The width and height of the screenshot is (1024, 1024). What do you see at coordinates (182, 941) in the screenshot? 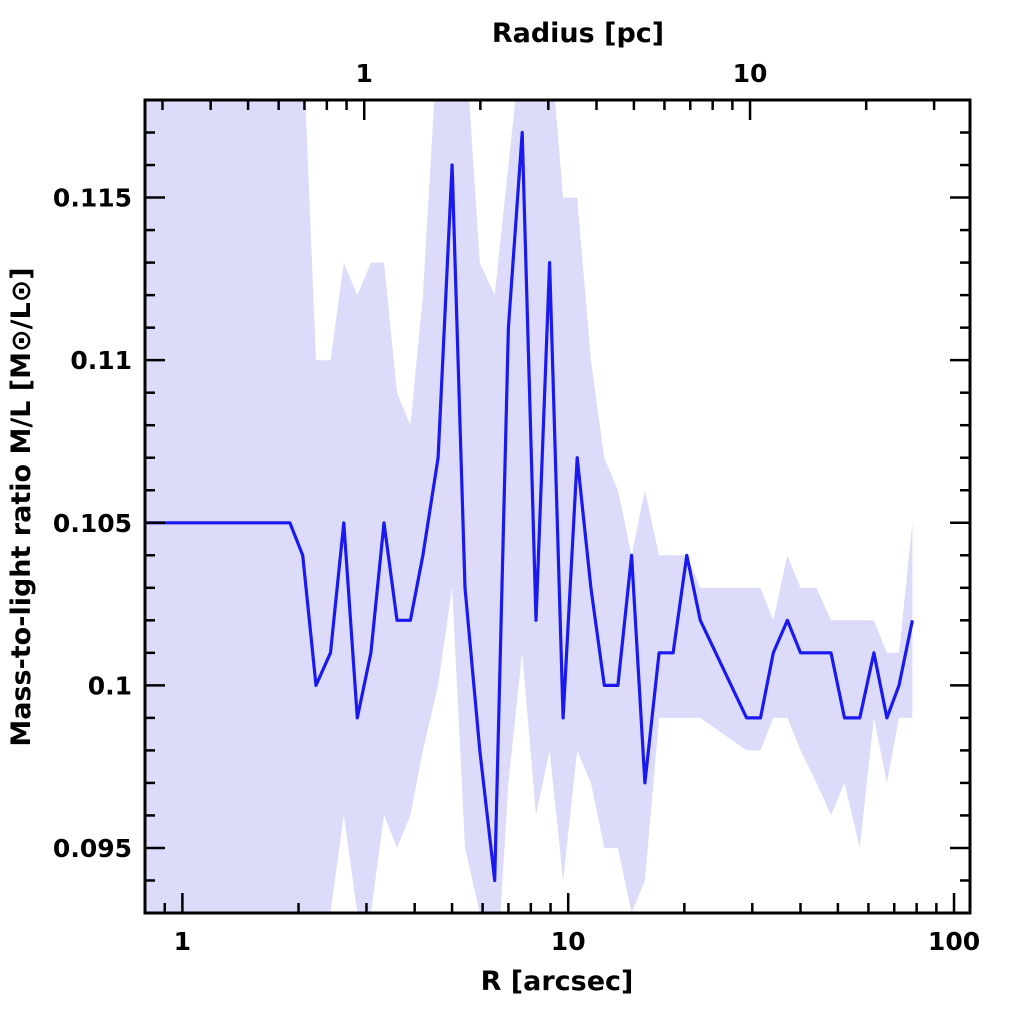
I see `x-tick-label: 1` at bounding box center [182, 941].